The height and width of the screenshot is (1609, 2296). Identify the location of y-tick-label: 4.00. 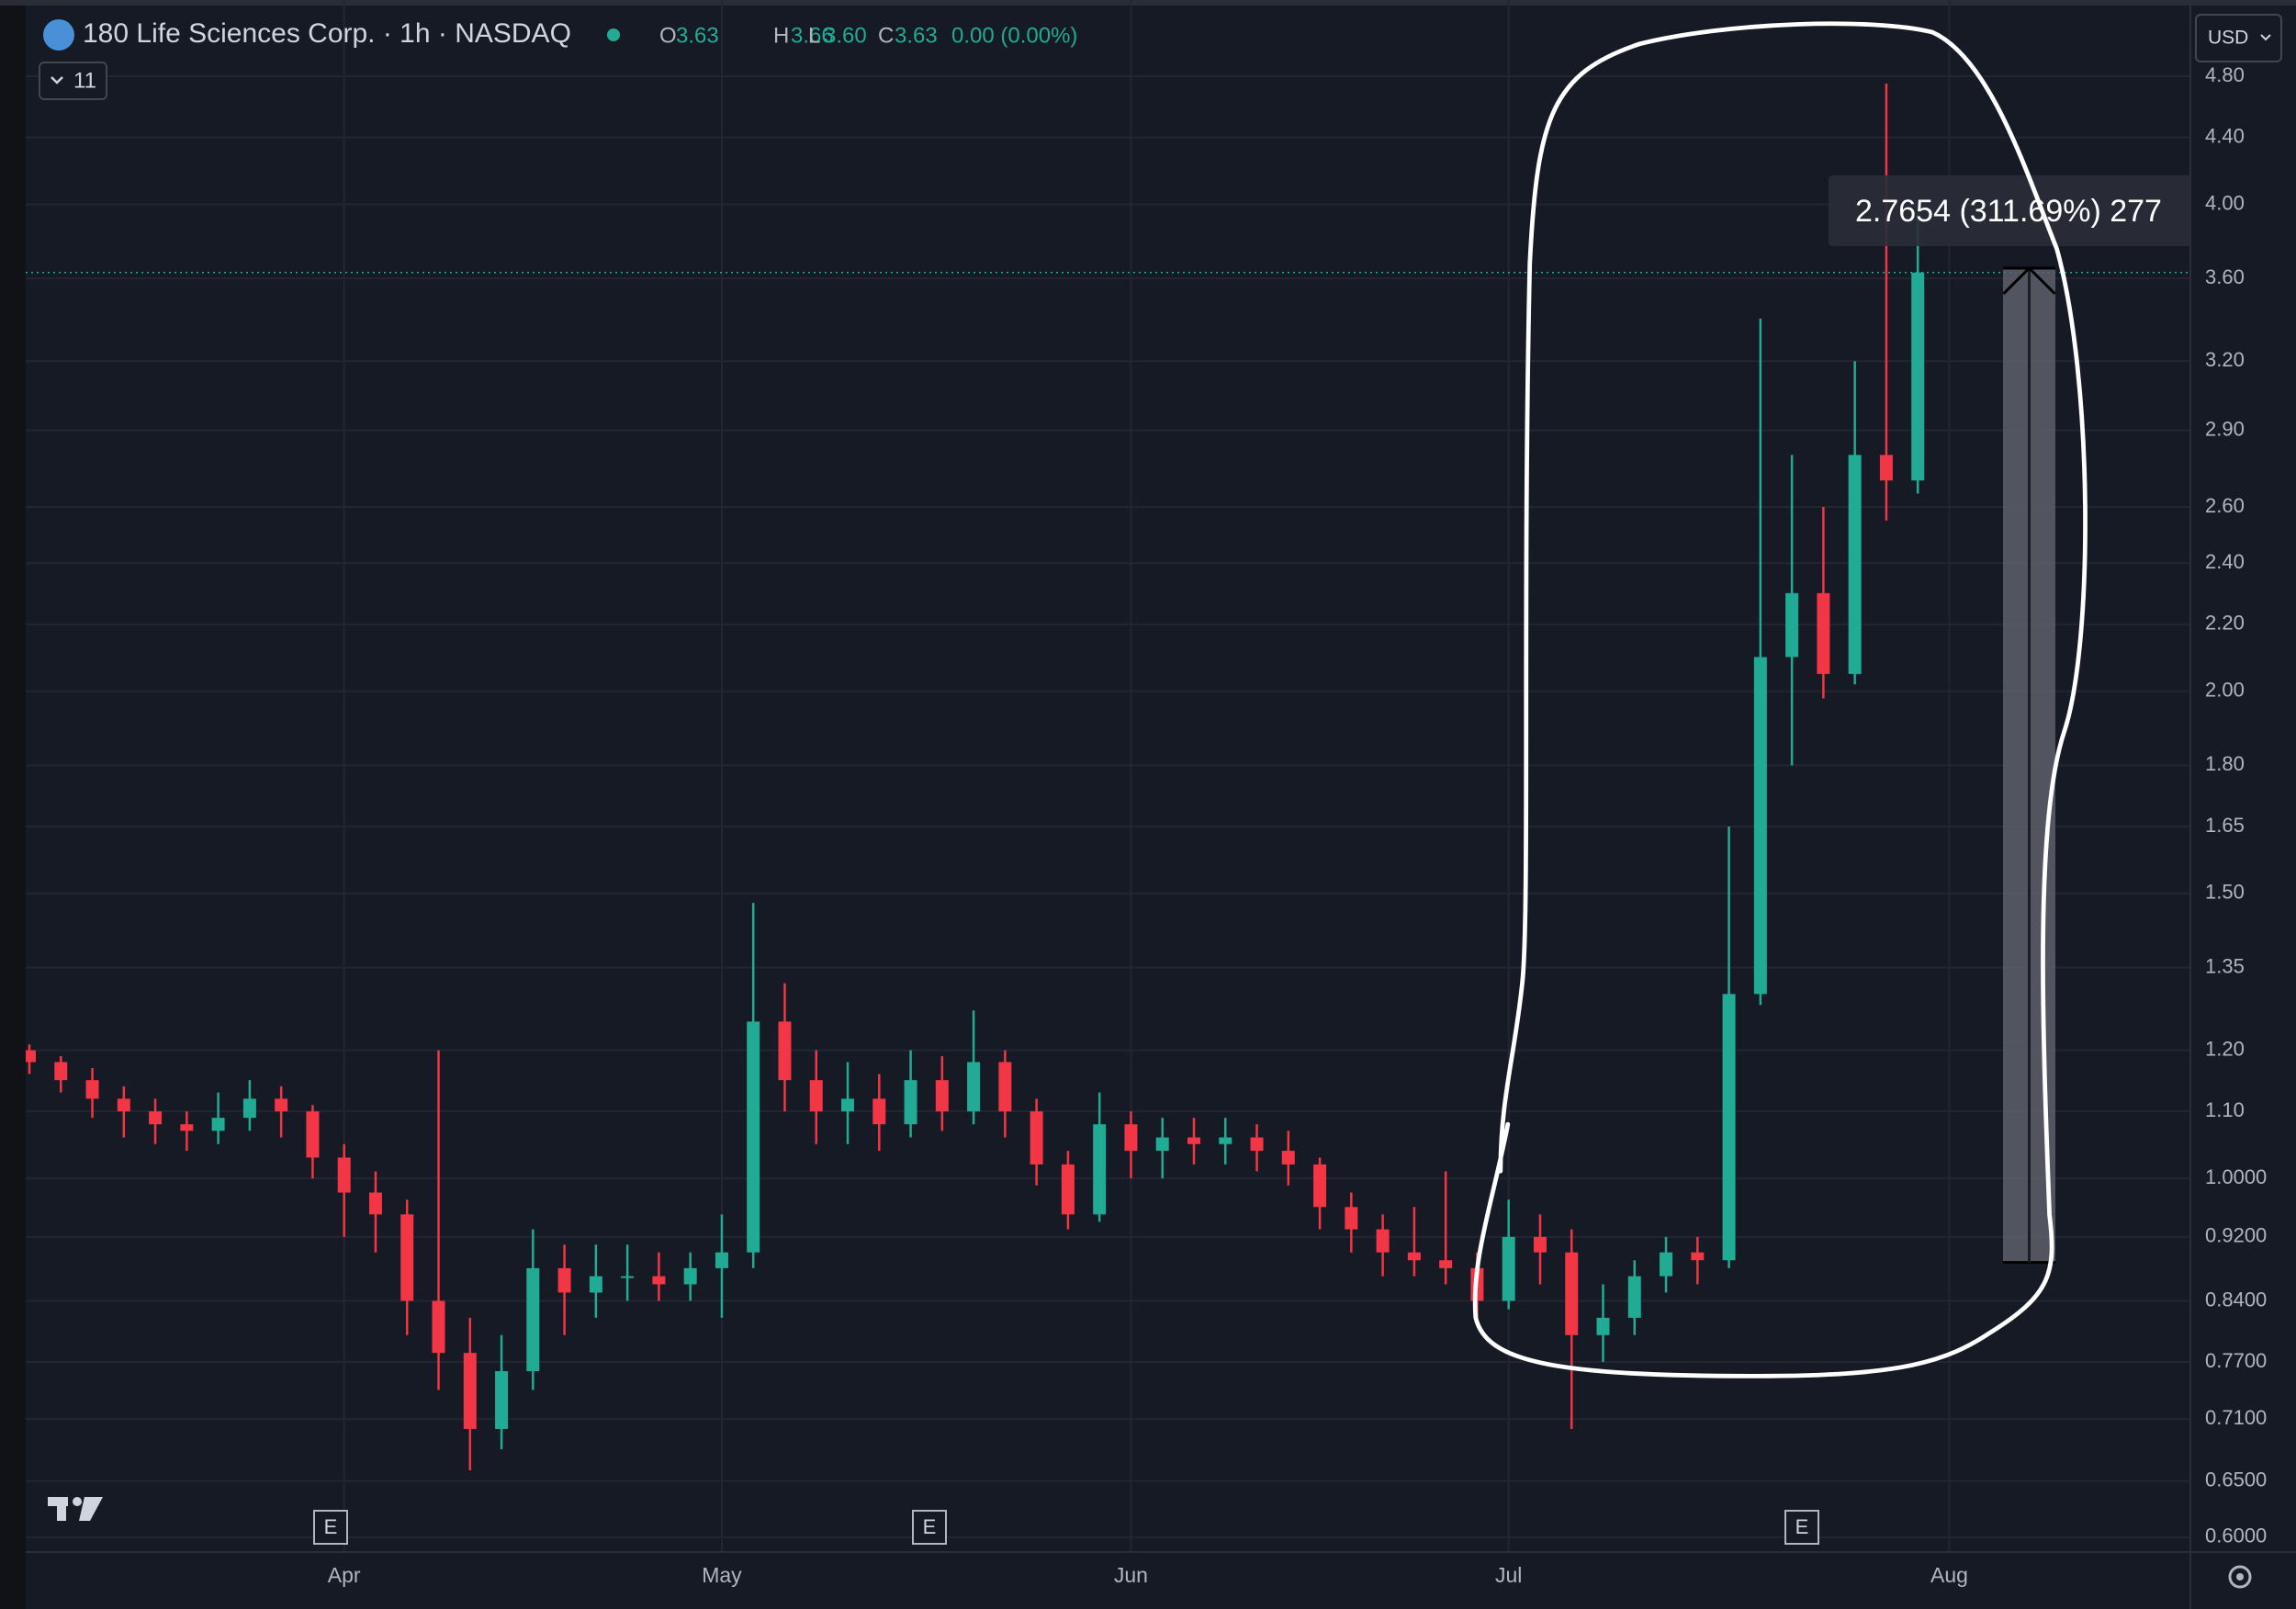
(2225, 202).